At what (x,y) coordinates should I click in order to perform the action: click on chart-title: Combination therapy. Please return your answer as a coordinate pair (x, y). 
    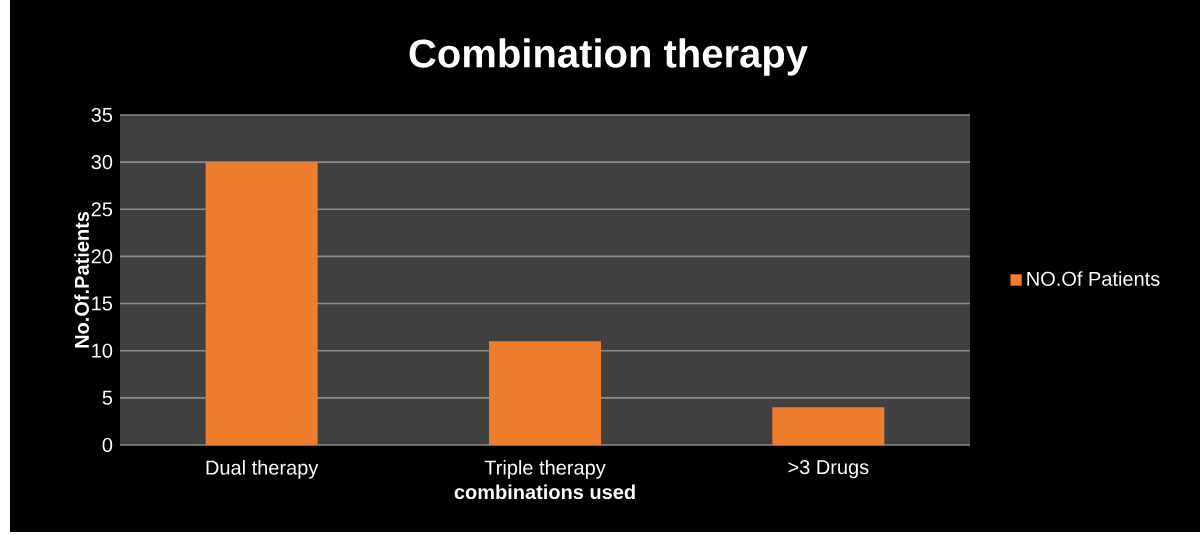
    Looking at the image, I should click on (608, 57).